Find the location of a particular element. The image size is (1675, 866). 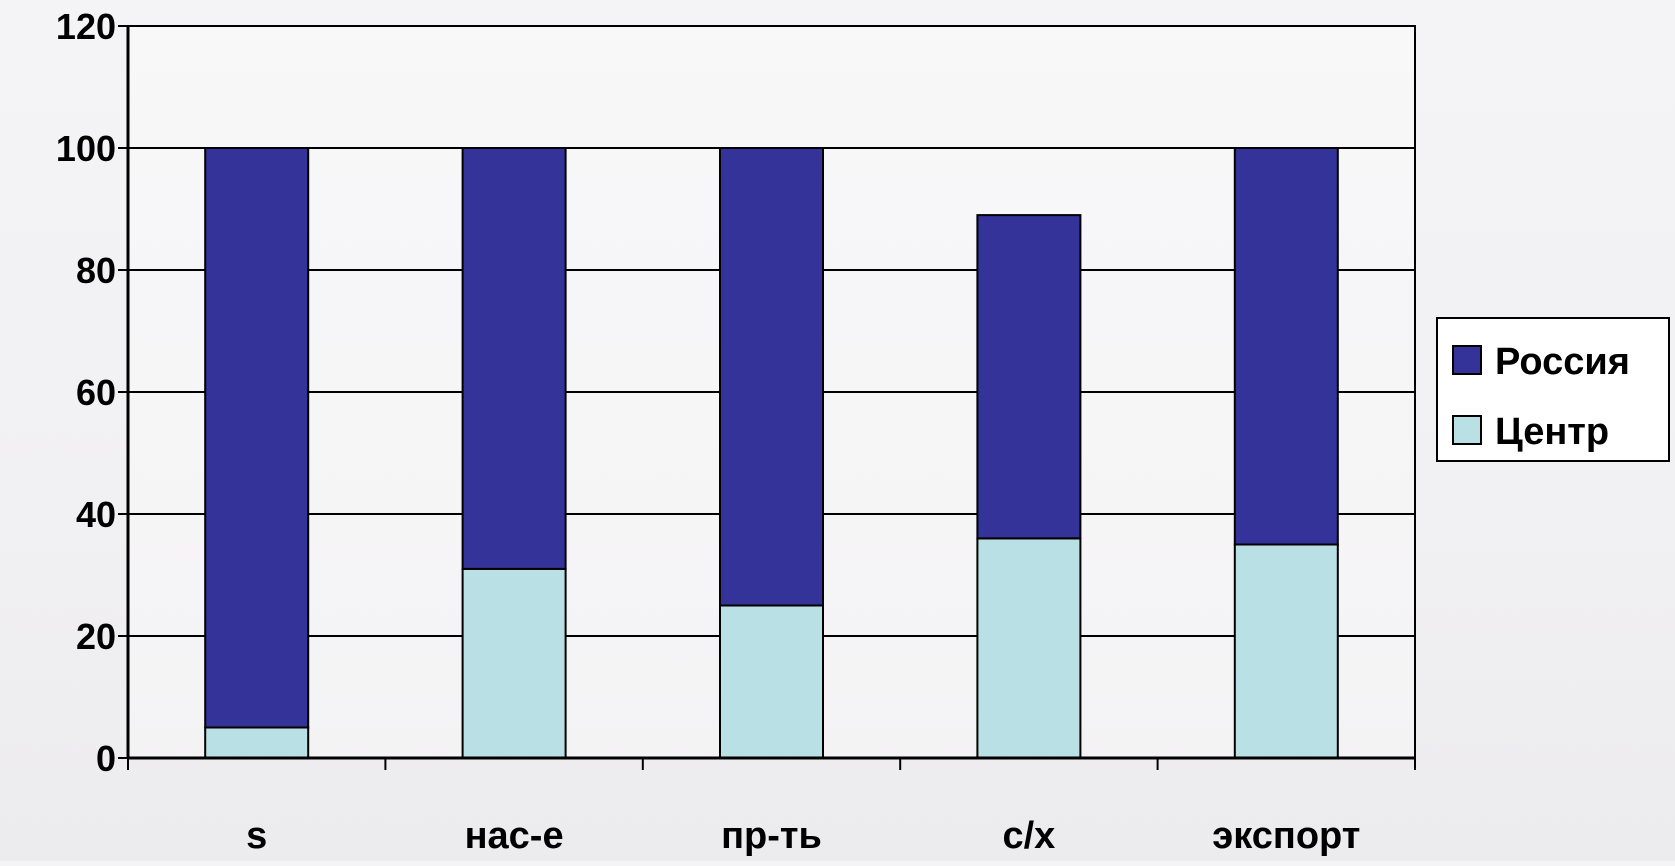

x-tick-label: пр-ть is located at coordinates (771, 836).